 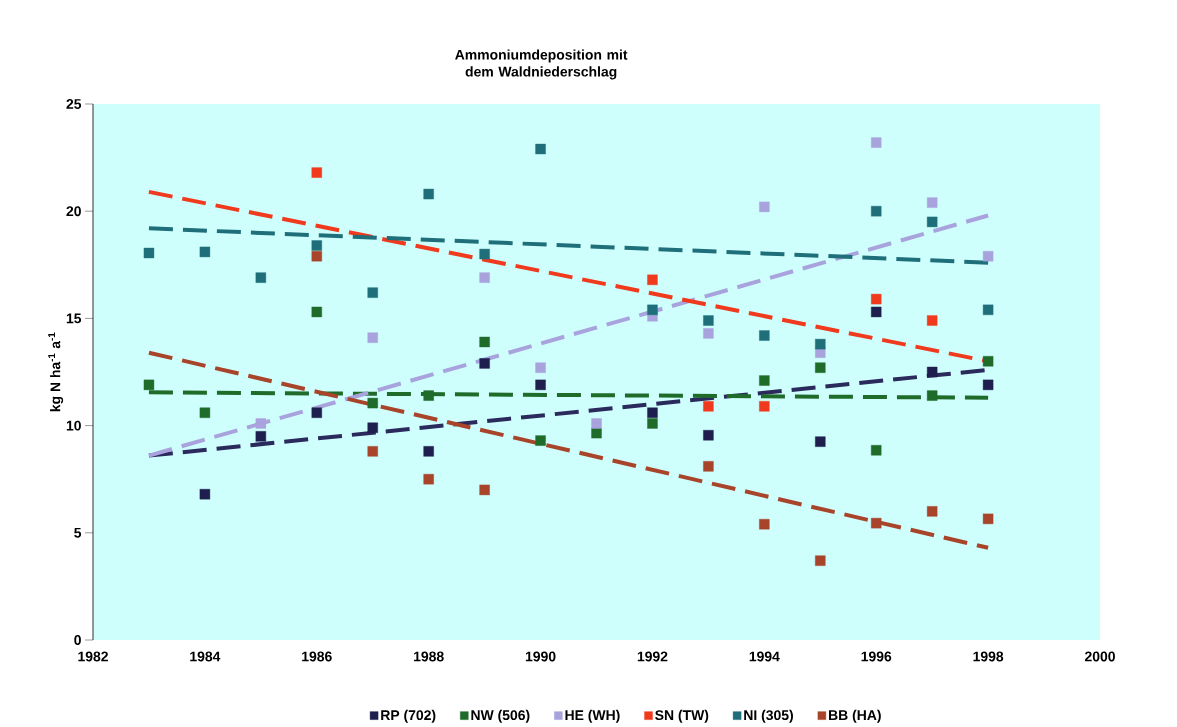 What do you see at coordinates (682, 716) in the screenshot?
I see `legend-label: SN (TW)` at bounding box center [682, 716].